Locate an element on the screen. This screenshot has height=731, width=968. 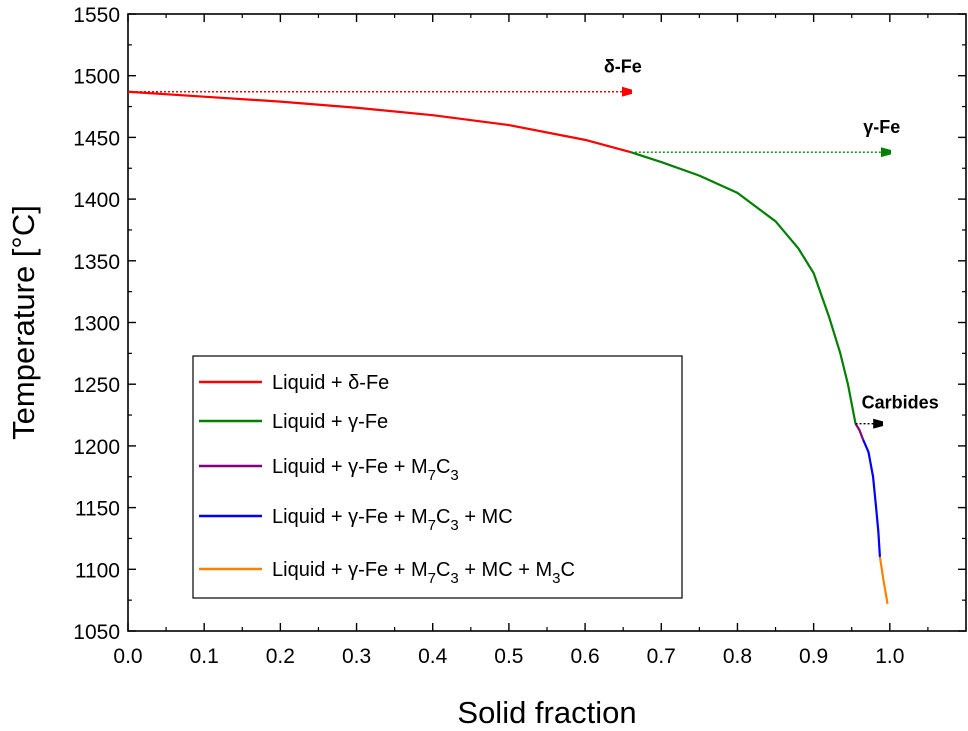
y-tick-label: 1150 is located at coordinates (97, 509).